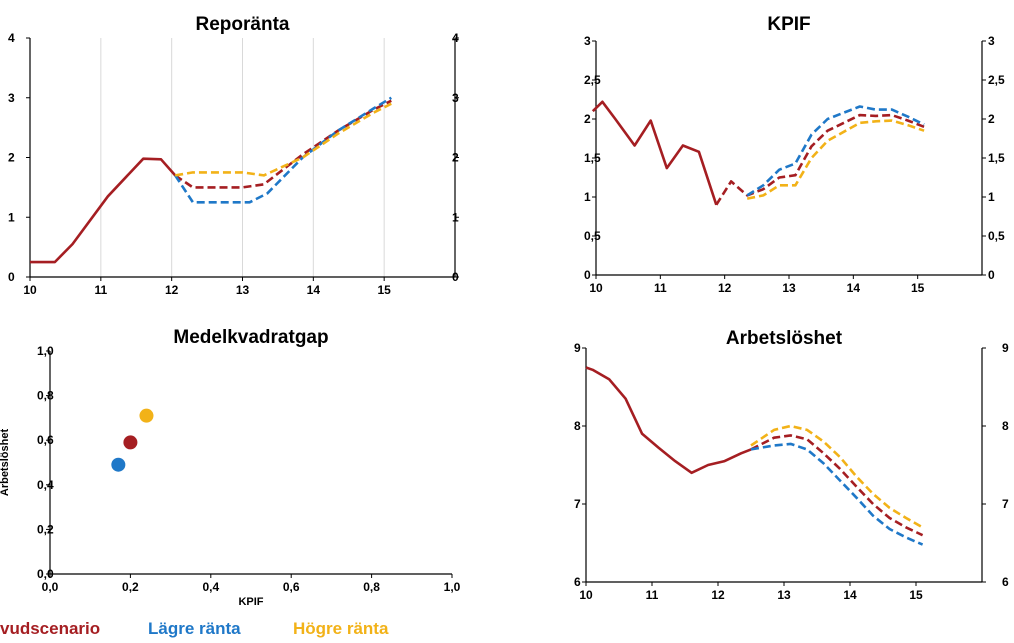 This screenshot has height=643, width=1014. I want to click on y-tick-label: 0,5, so click(592, 236).